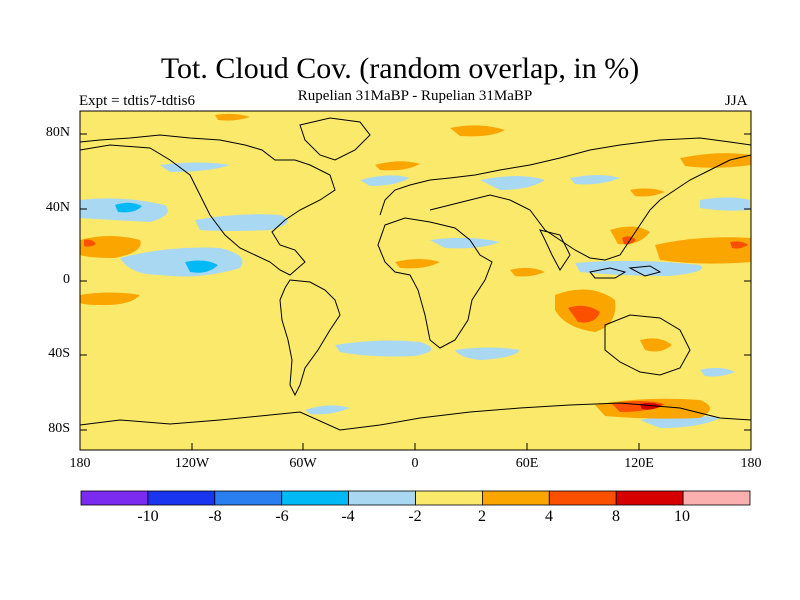 This screenshot has height=600, width=800. I want to click on blue-anomalies, so click(166, 237).